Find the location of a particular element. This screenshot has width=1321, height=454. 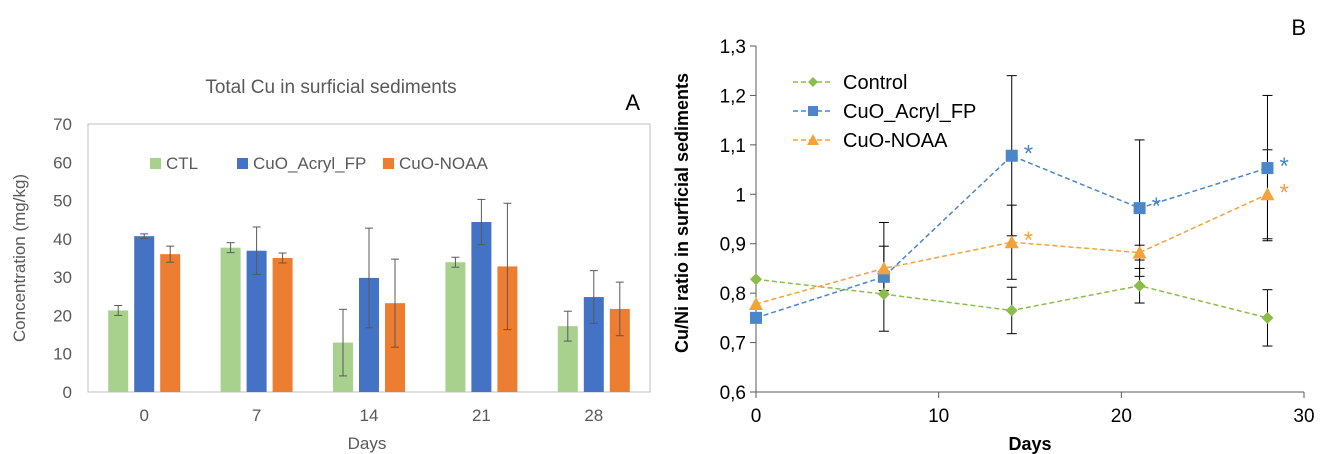

chart-b-x-tick-label: 0 is located at coordinates (756, 416).